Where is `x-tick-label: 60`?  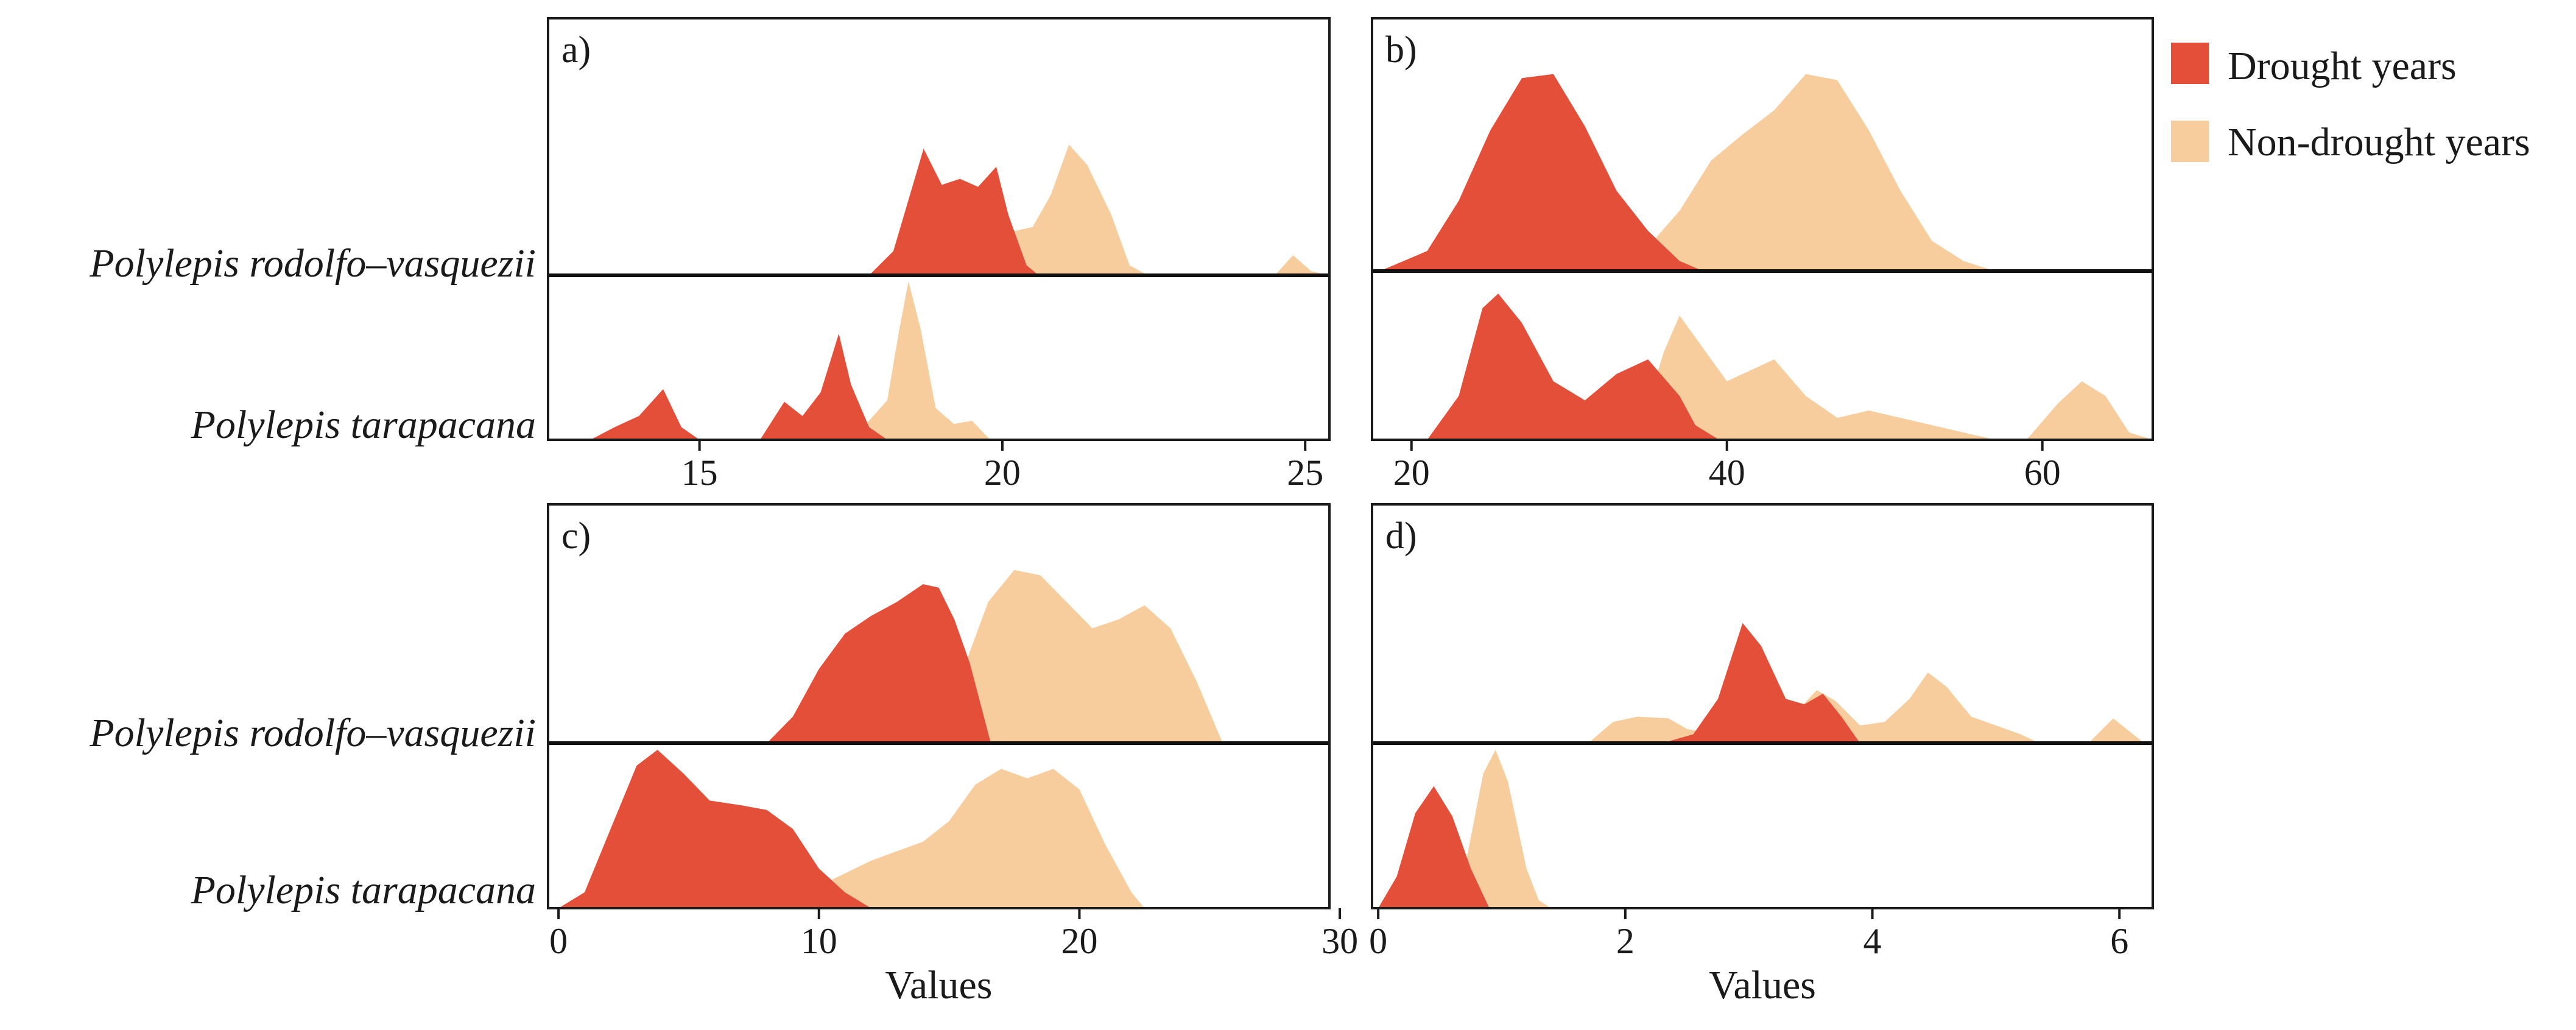 x-tick-label: 60 is located at coordinates (2042, 473).